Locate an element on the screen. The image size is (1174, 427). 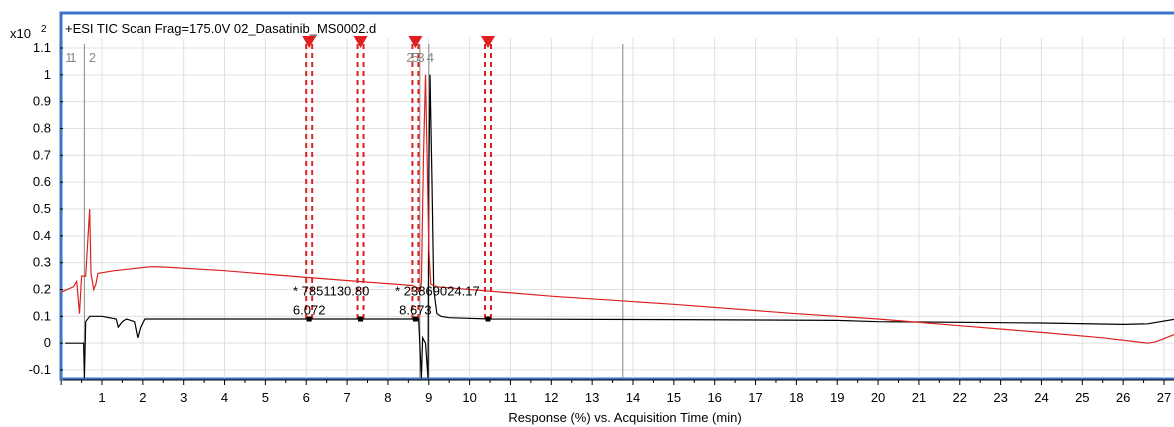
peak-markers is located at coordinates (398, 179).